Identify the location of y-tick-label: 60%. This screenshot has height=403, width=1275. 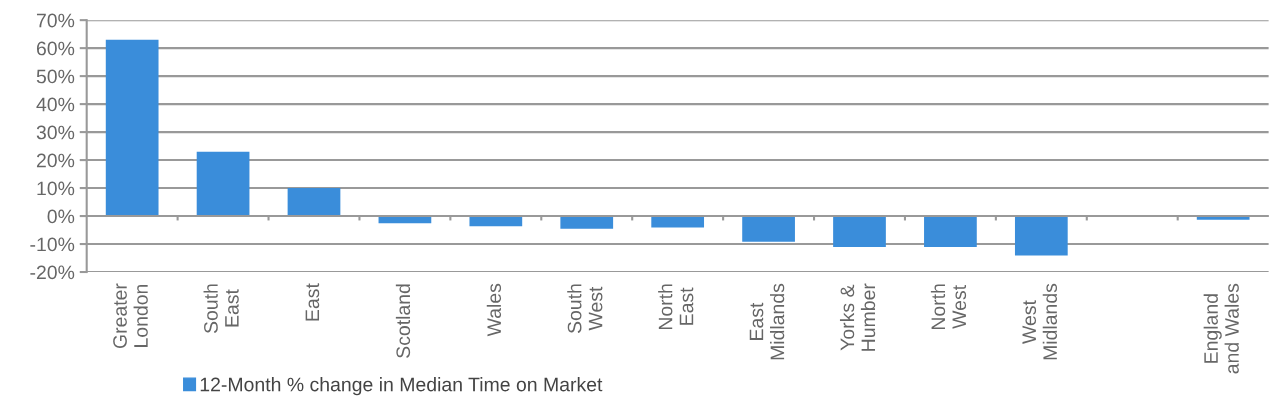
(55, 48).